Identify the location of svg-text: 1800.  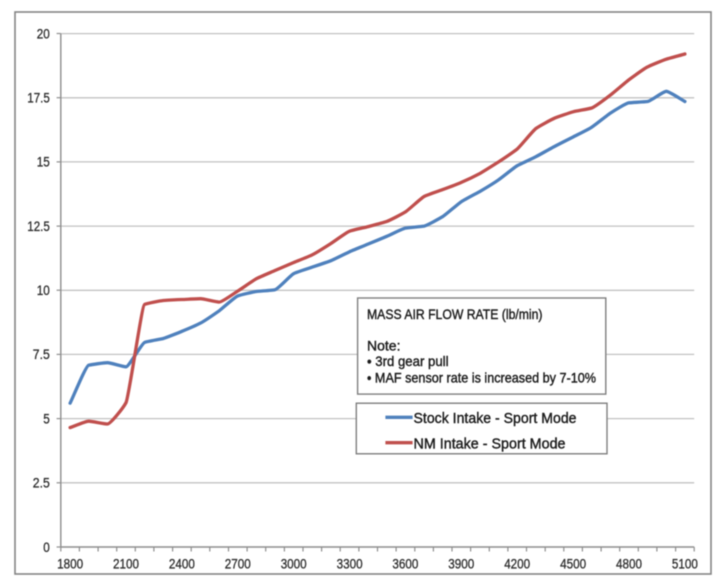
(70, 564).